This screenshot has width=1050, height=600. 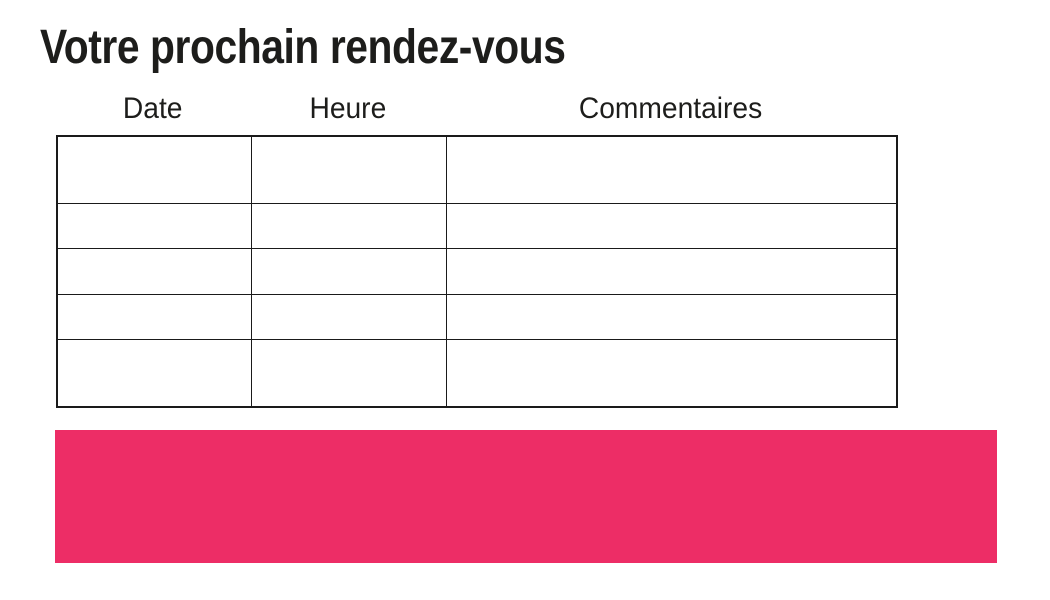 What do you see at coordinates (303, 47) in the screenshot?
I see `page-title: Votre prochain rendez-vous` at bounding box center [303, 47].